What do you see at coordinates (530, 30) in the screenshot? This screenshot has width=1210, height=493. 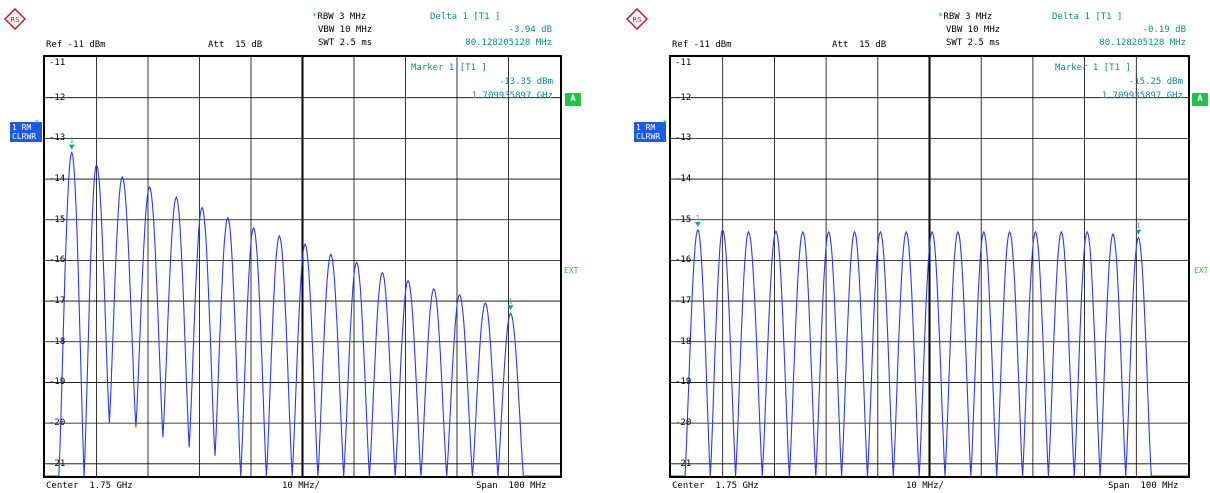 I see `delta-marker-value: -3.94 dB` at bounding box center [530, 30].